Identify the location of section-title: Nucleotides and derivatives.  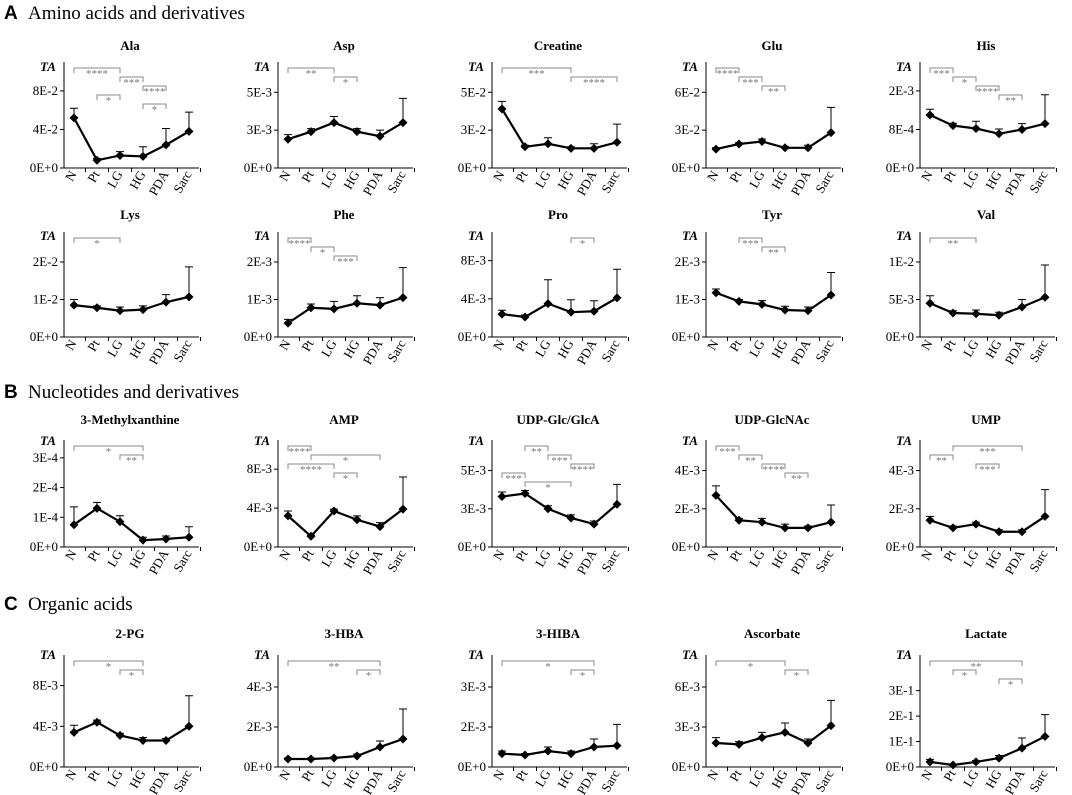
(133, 392).